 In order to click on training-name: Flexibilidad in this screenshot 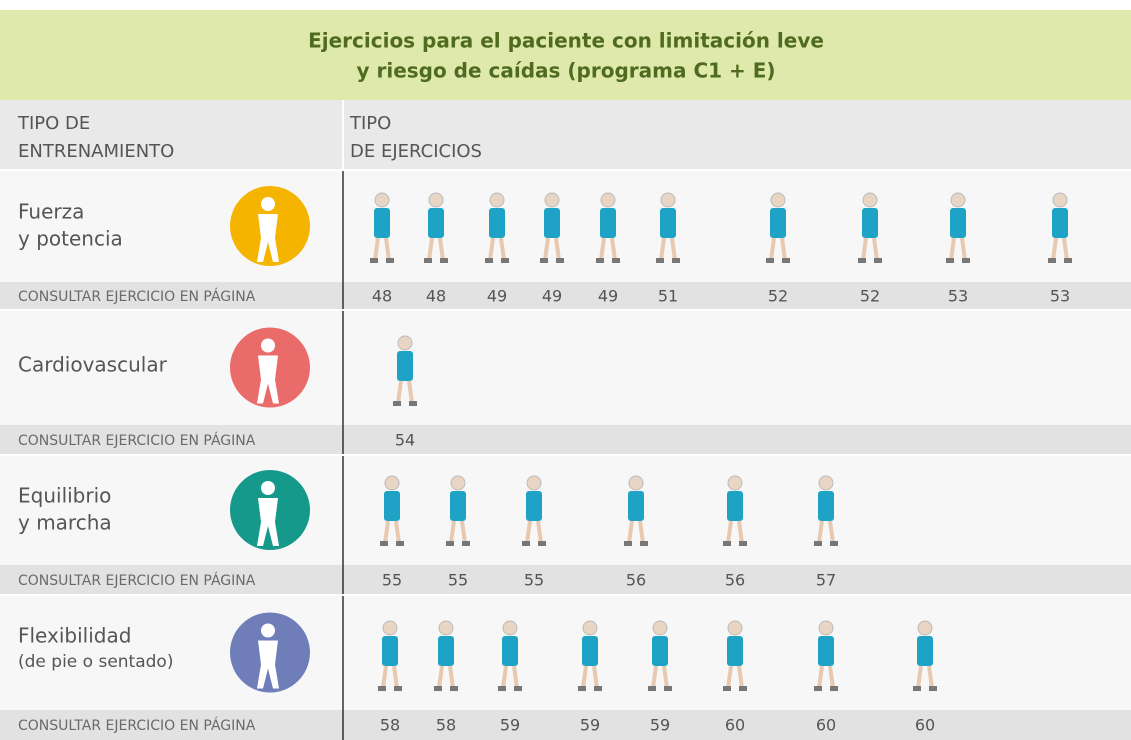, I will do `click(74, 636)`.